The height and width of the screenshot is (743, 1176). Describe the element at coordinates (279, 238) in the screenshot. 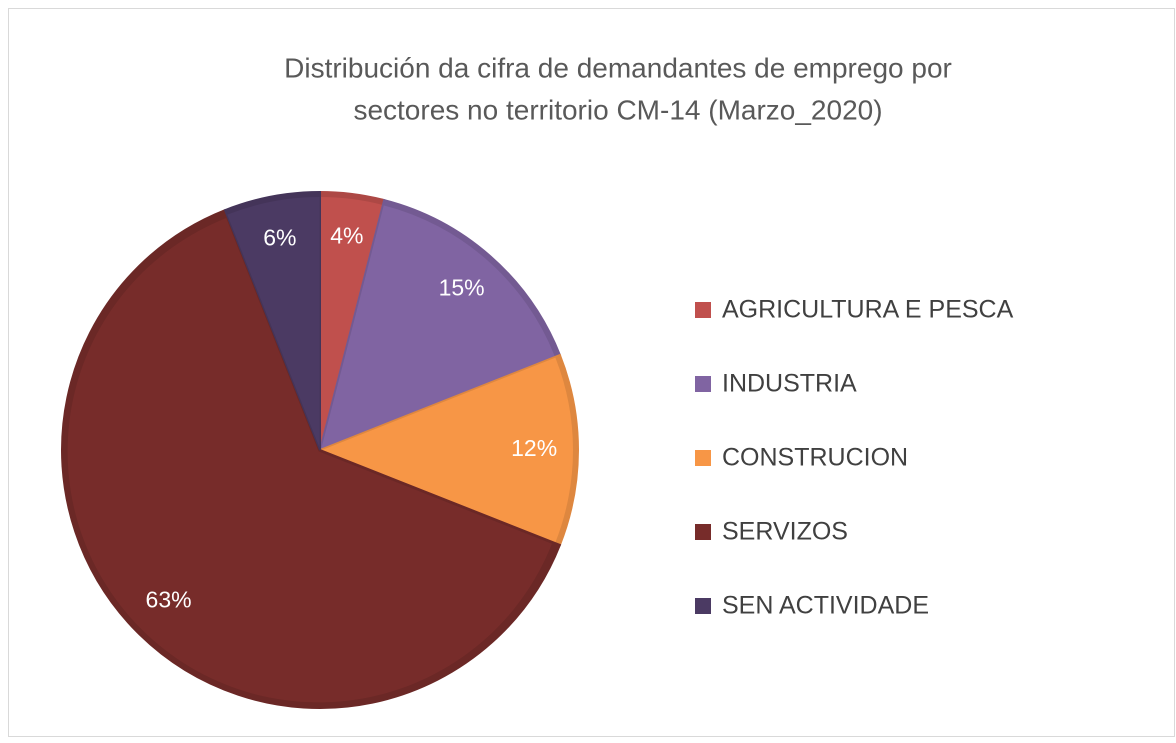

I see `data-label: 6%` at that location.